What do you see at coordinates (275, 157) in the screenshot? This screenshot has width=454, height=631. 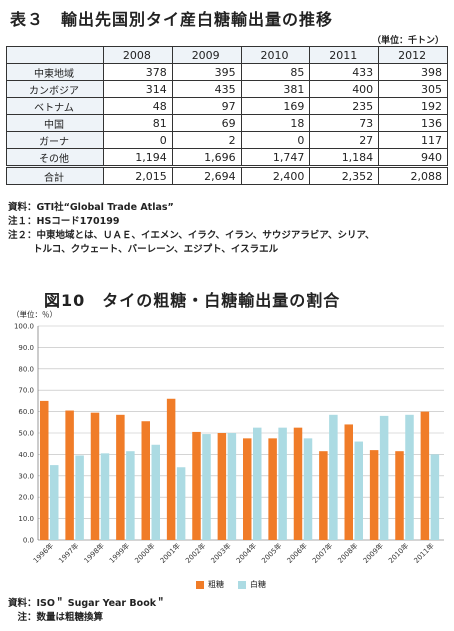 I see `table-cell: 1,747` at bounding box center [275, 157].